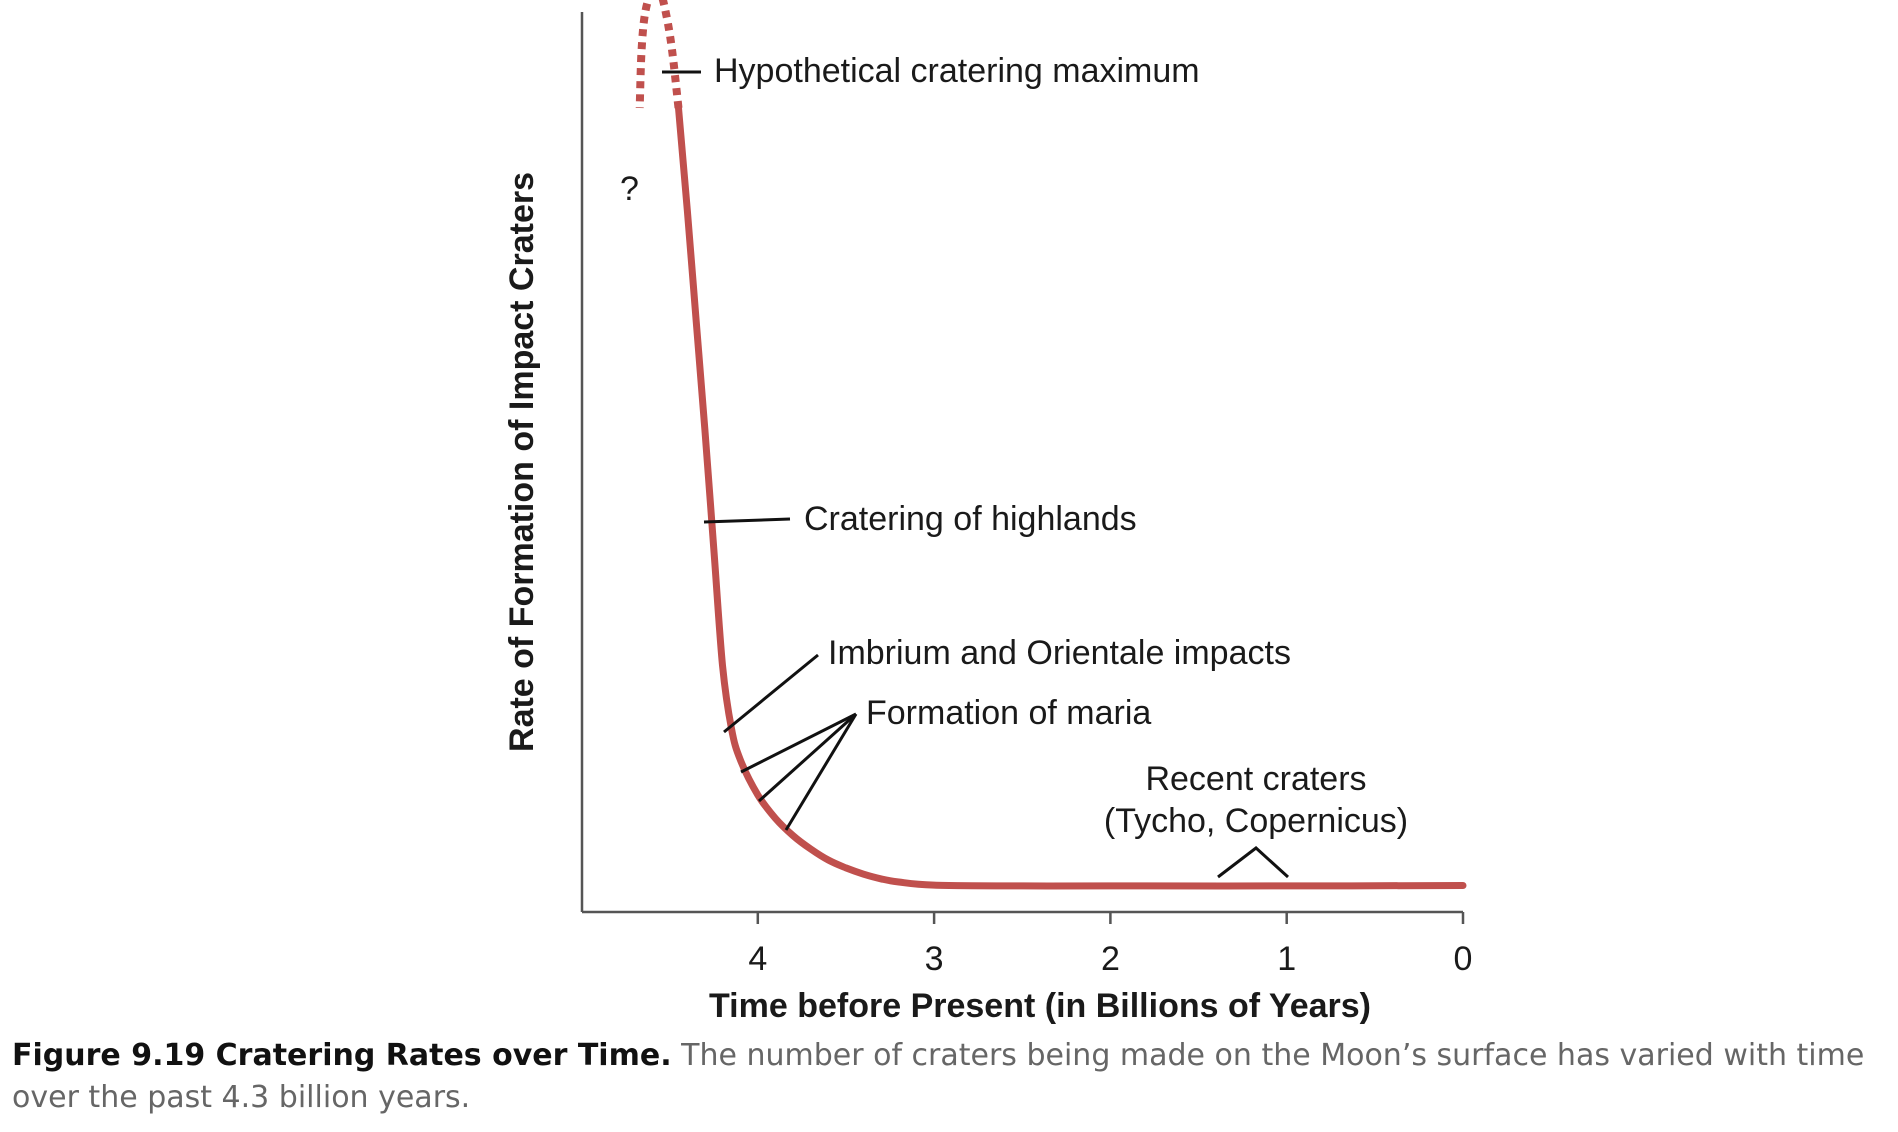 This screenshot has width=1898, height=1132. What do you see at coordinates (1463, 959) in the screenshot?
I see `x-tick-label: 0` at bounding box center [1463, 959].